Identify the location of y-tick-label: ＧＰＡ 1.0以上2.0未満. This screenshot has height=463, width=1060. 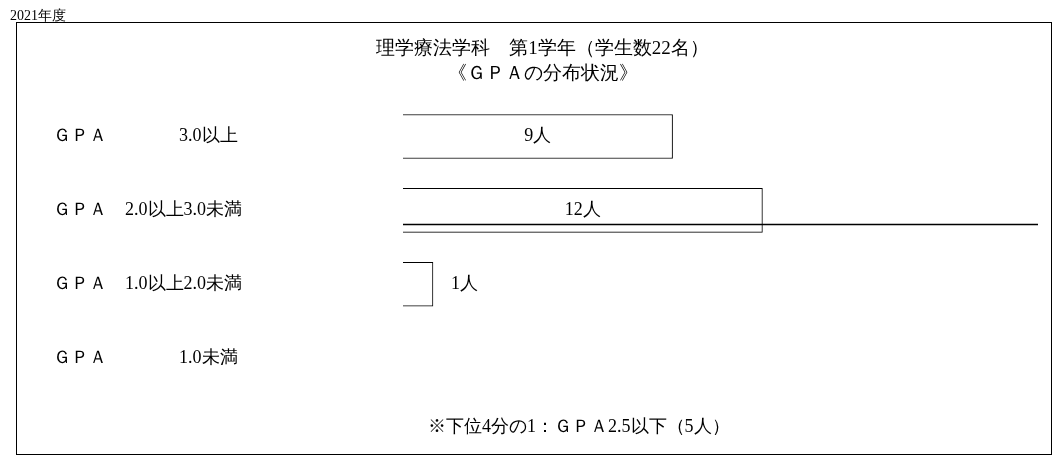
(147, 282).